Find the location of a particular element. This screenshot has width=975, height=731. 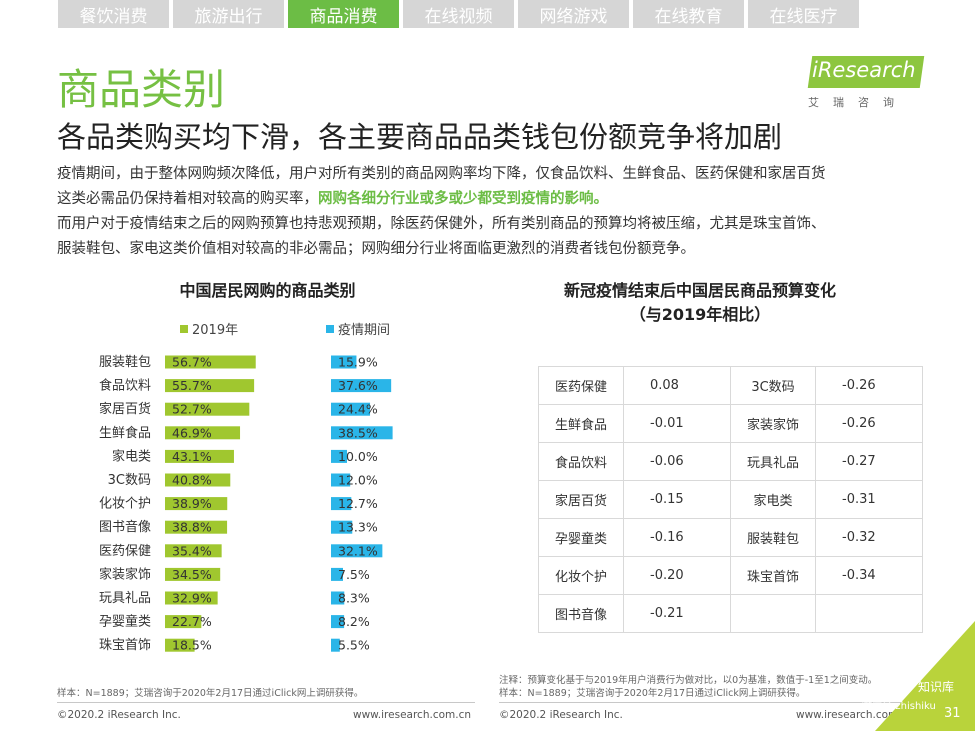

budget-category: 珠宝首饰 is located at coordinates (773, 575).